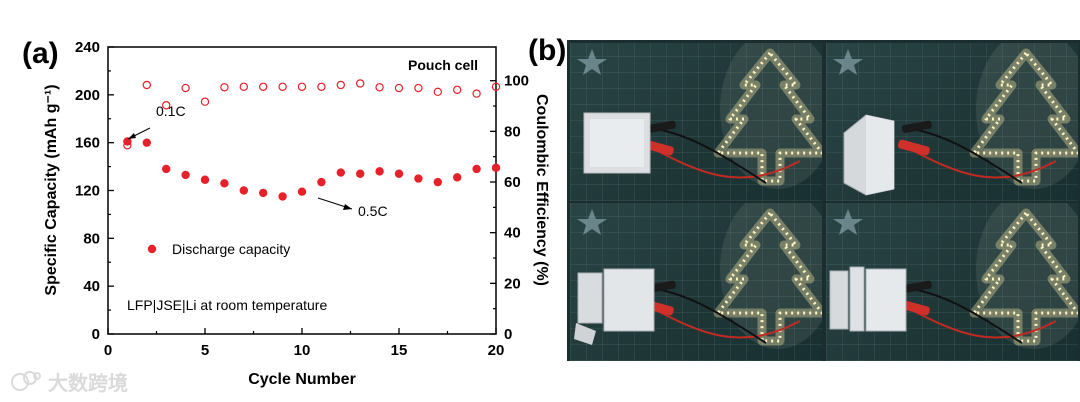  Describe the element at coordinates (108, 350) in the screenshot. I see `x-tick-label: 0` at that location.